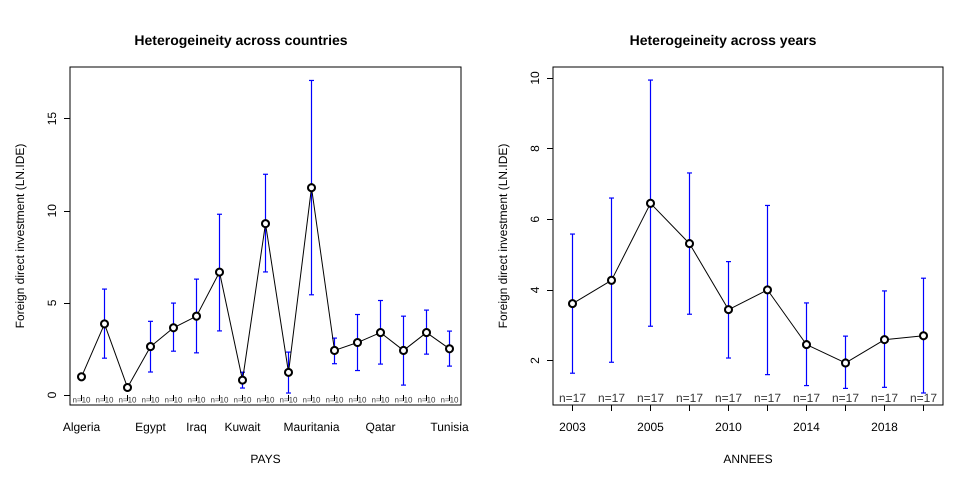  I want to click on x-tick-label: 2010, so click(728, 427).